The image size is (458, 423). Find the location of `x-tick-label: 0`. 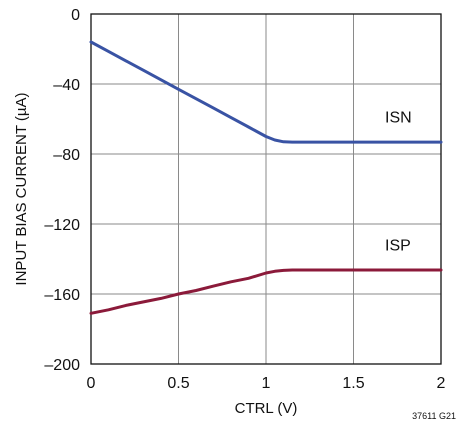

x-tick-label: 0 is located at coordinates (91, 383).